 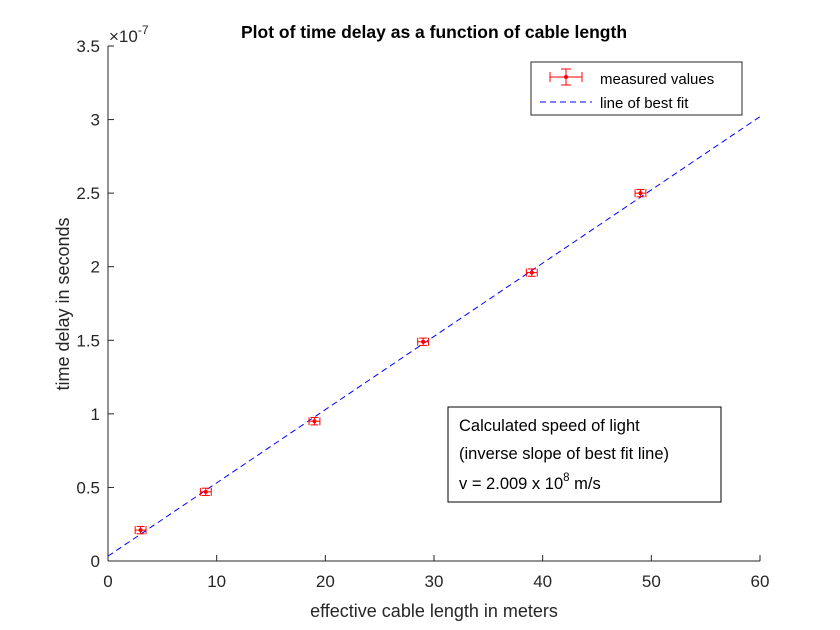 What do you see at coordinates (434, 581) in the screenshot?
I see `x-tick-label: 30` at bounding box center [434, 581].